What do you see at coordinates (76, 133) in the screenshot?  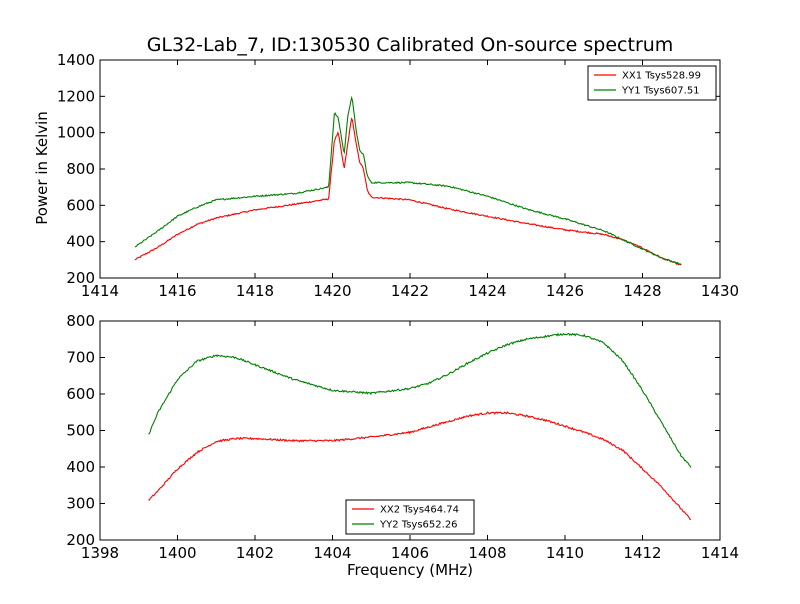 I see `y-tick-label-1-4: 1000` at bounding box center [76, 133].